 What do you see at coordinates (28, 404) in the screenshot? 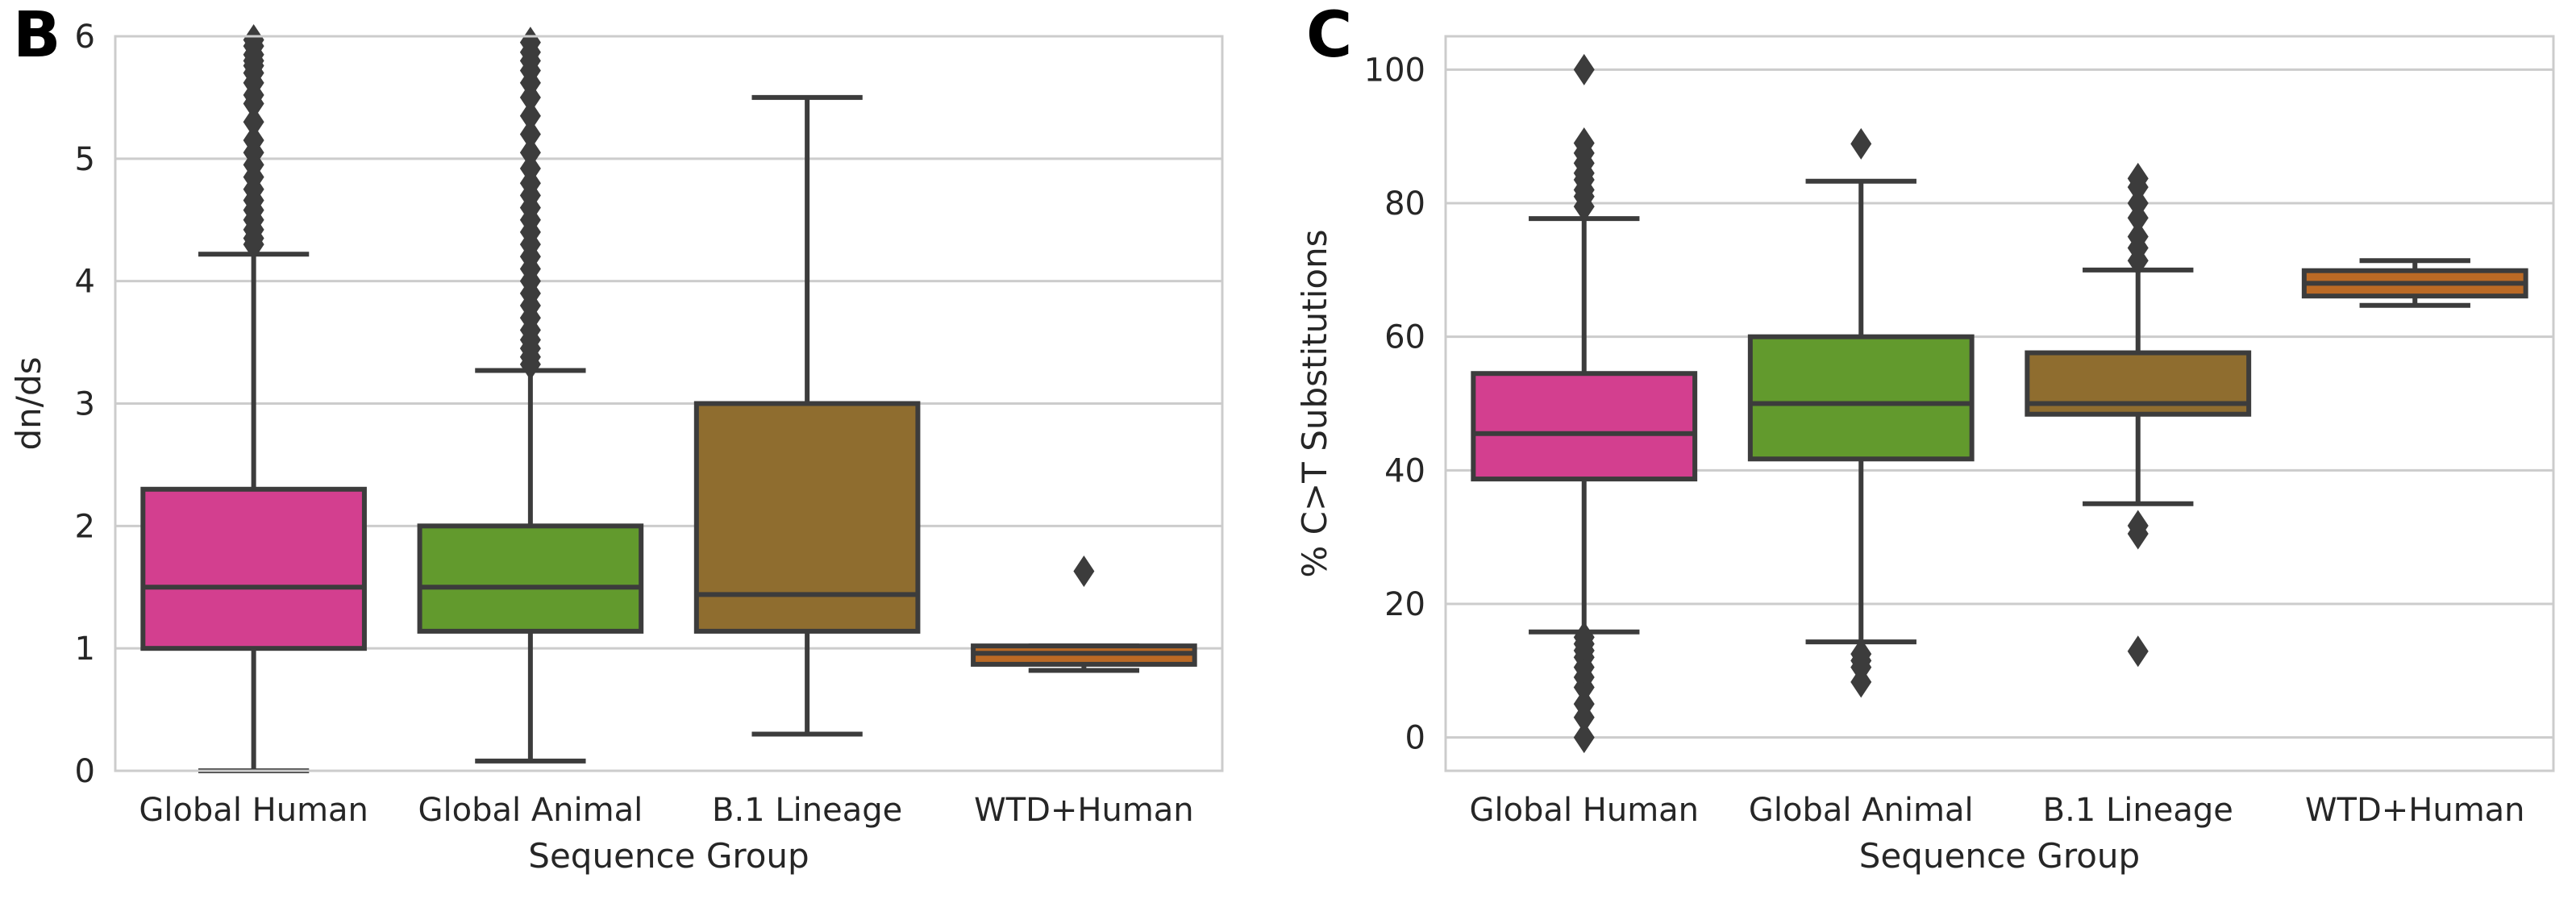
I see `y-axis-label: dn/ds` at bounding box center [28, 404].